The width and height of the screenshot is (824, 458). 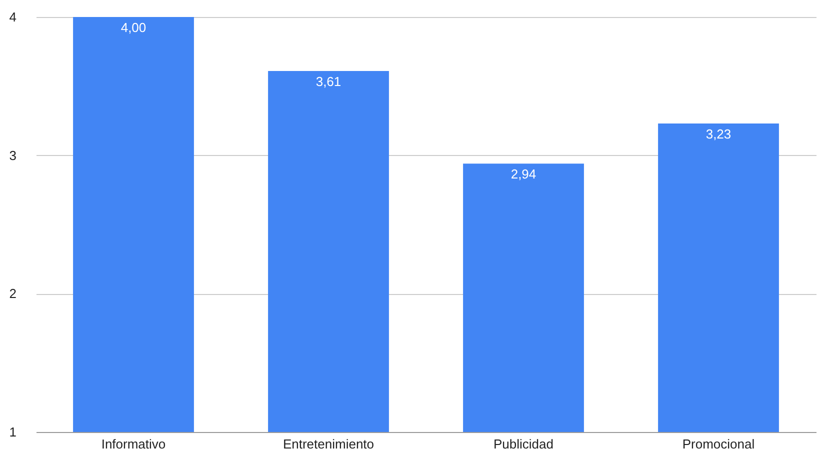 I want to click on data-label: 3,61, so click(x=329, y=81).